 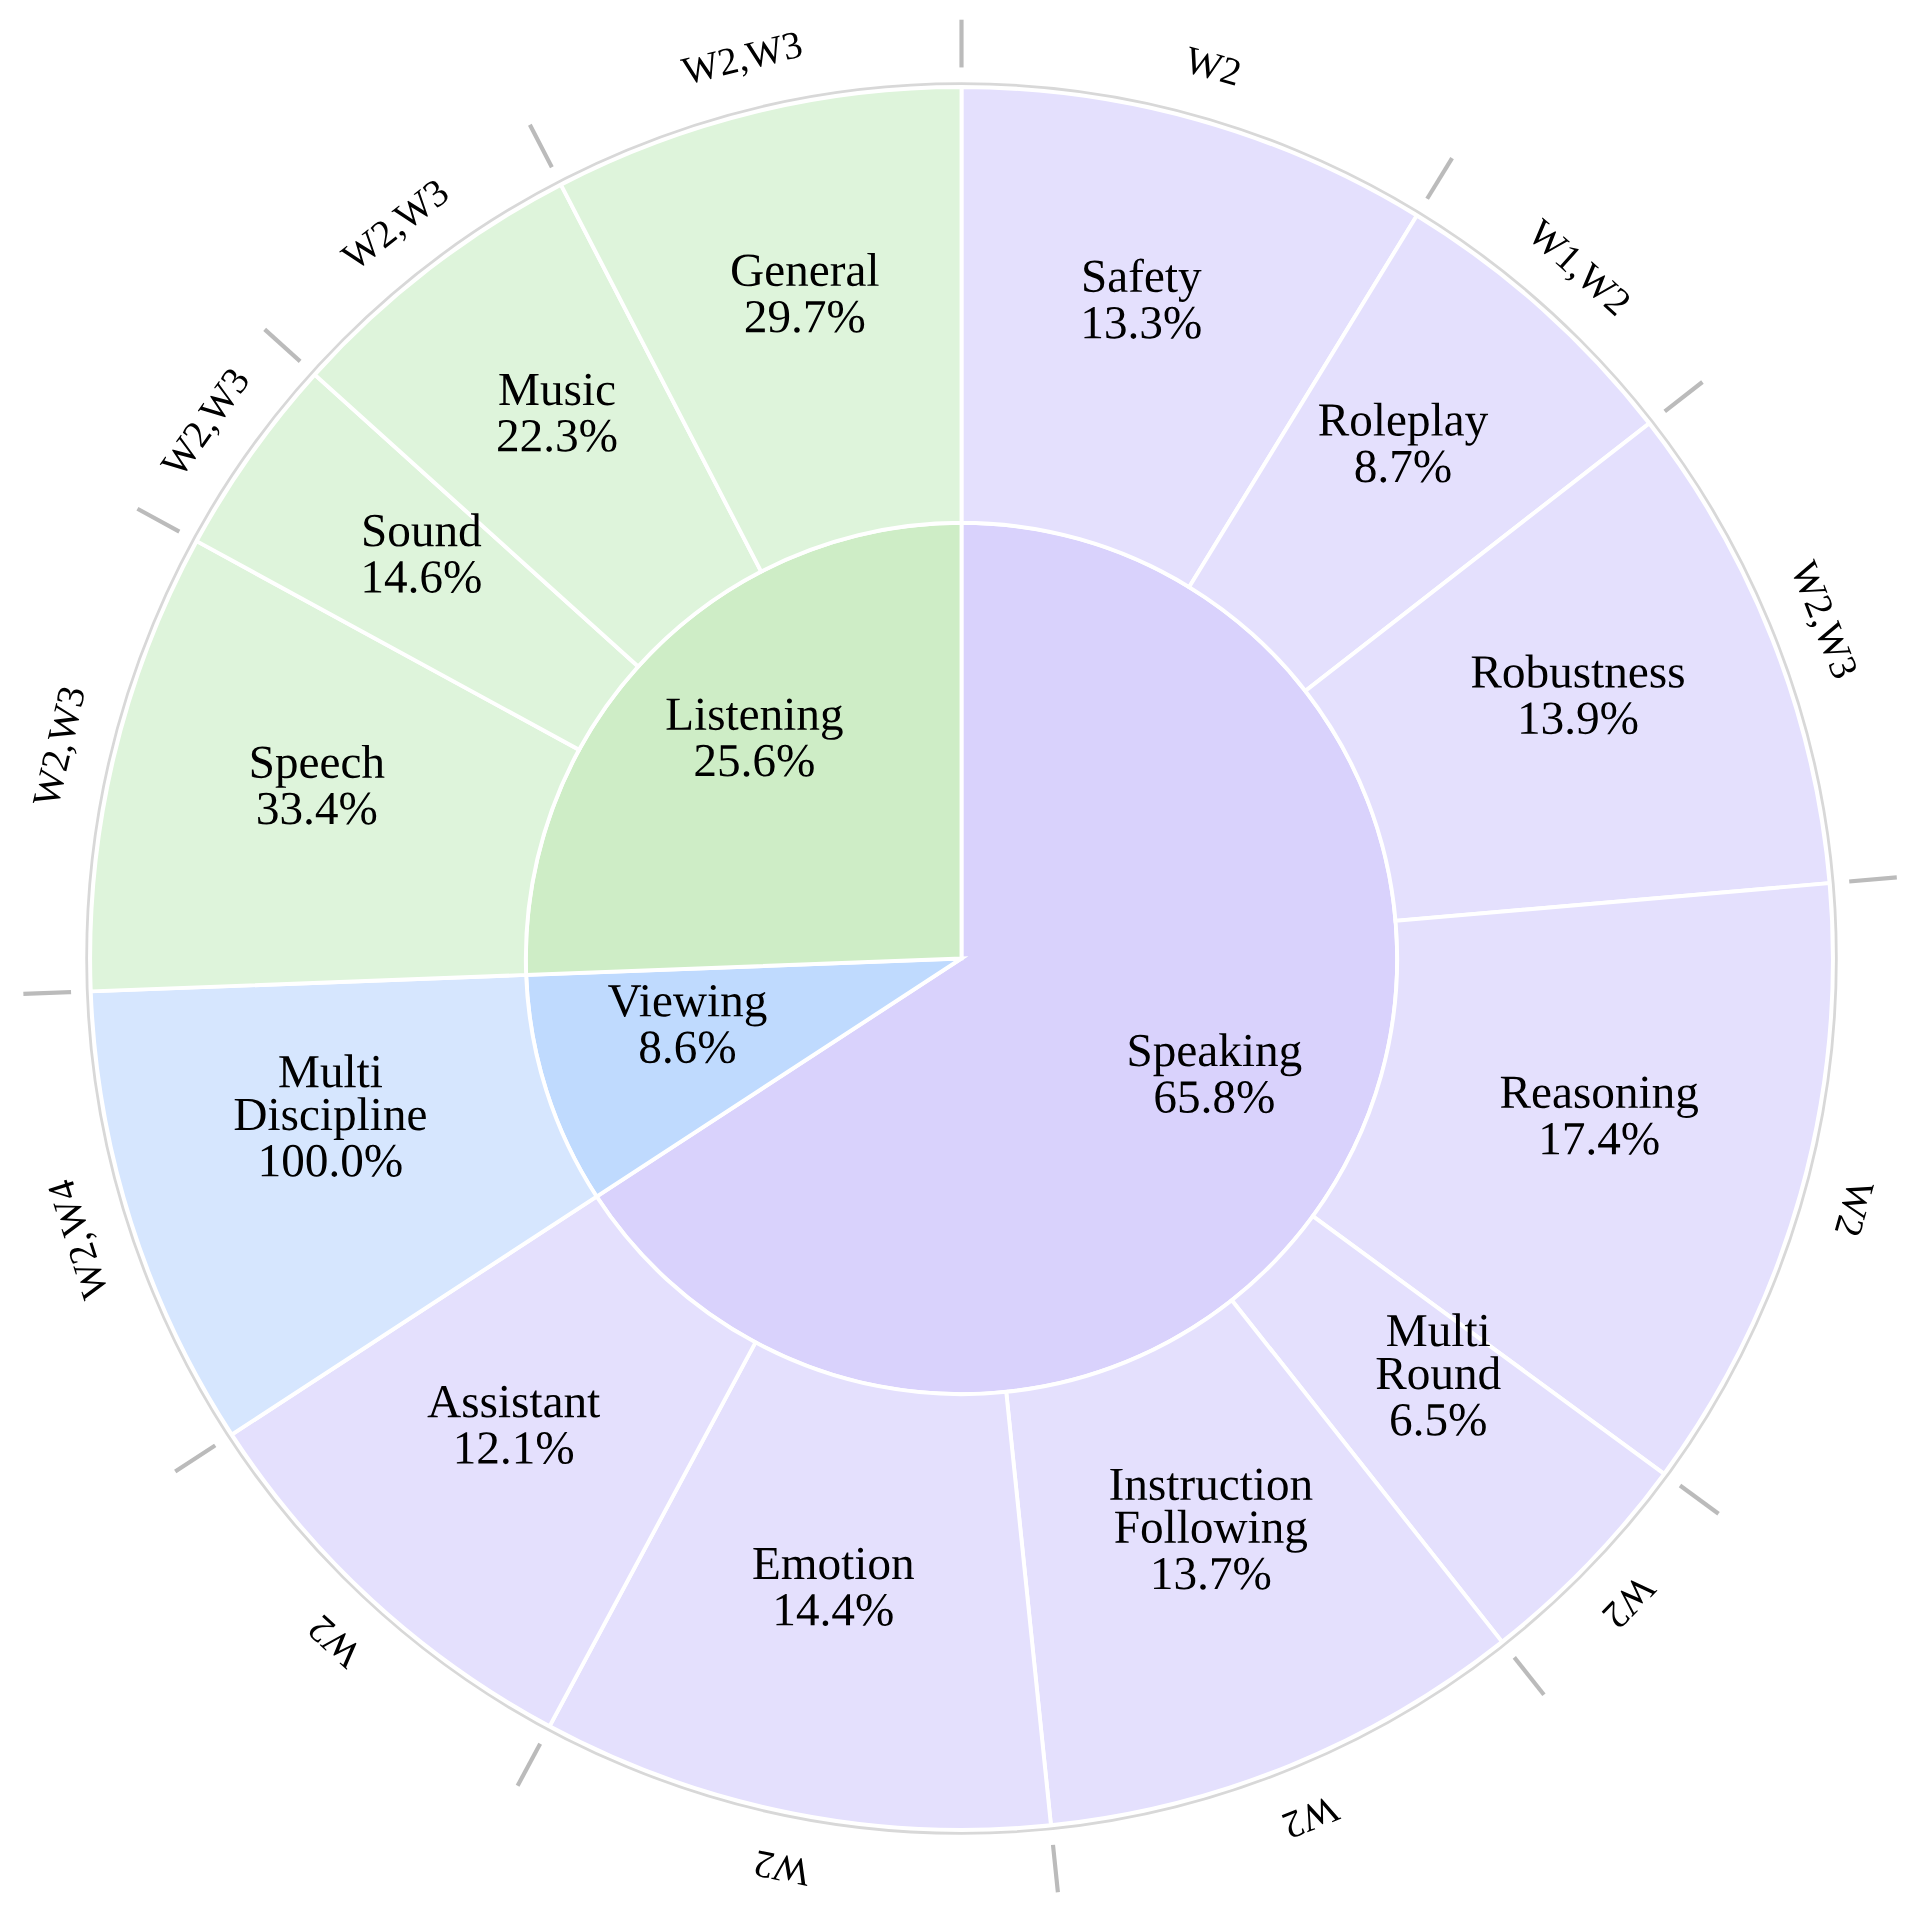 What do you see at coordinates (422, 577) in the screenshot?
I see `data-label: 14.6%` at bounding box center [422, 577].